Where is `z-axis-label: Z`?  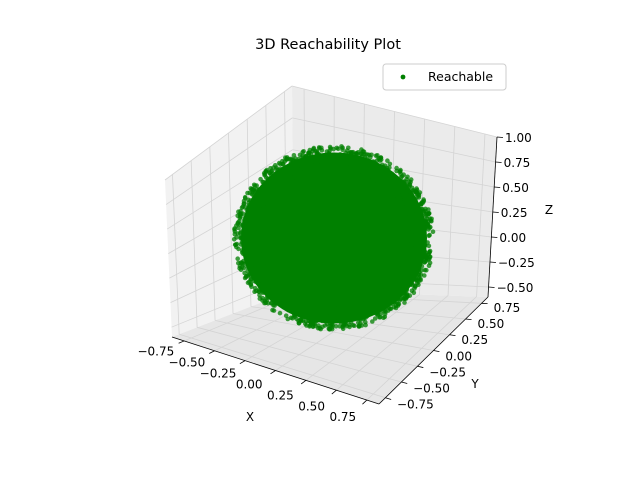 z-axis-label: Z is located at coordinates (549, 210).